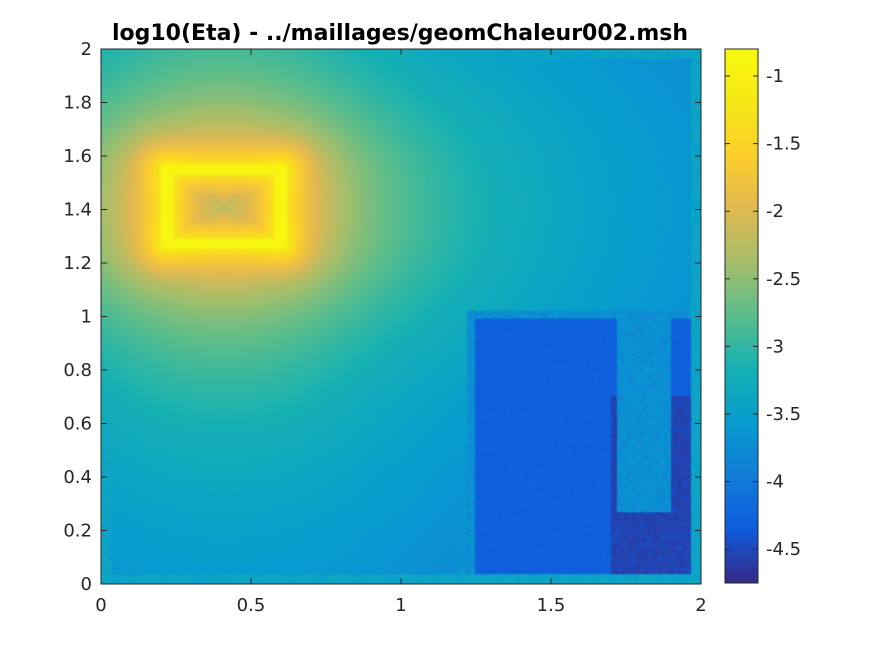 Image resolution: width=874 pixels, height=656 pixels. I want to click on x-tick-label: 1.5, so click(551, 605).